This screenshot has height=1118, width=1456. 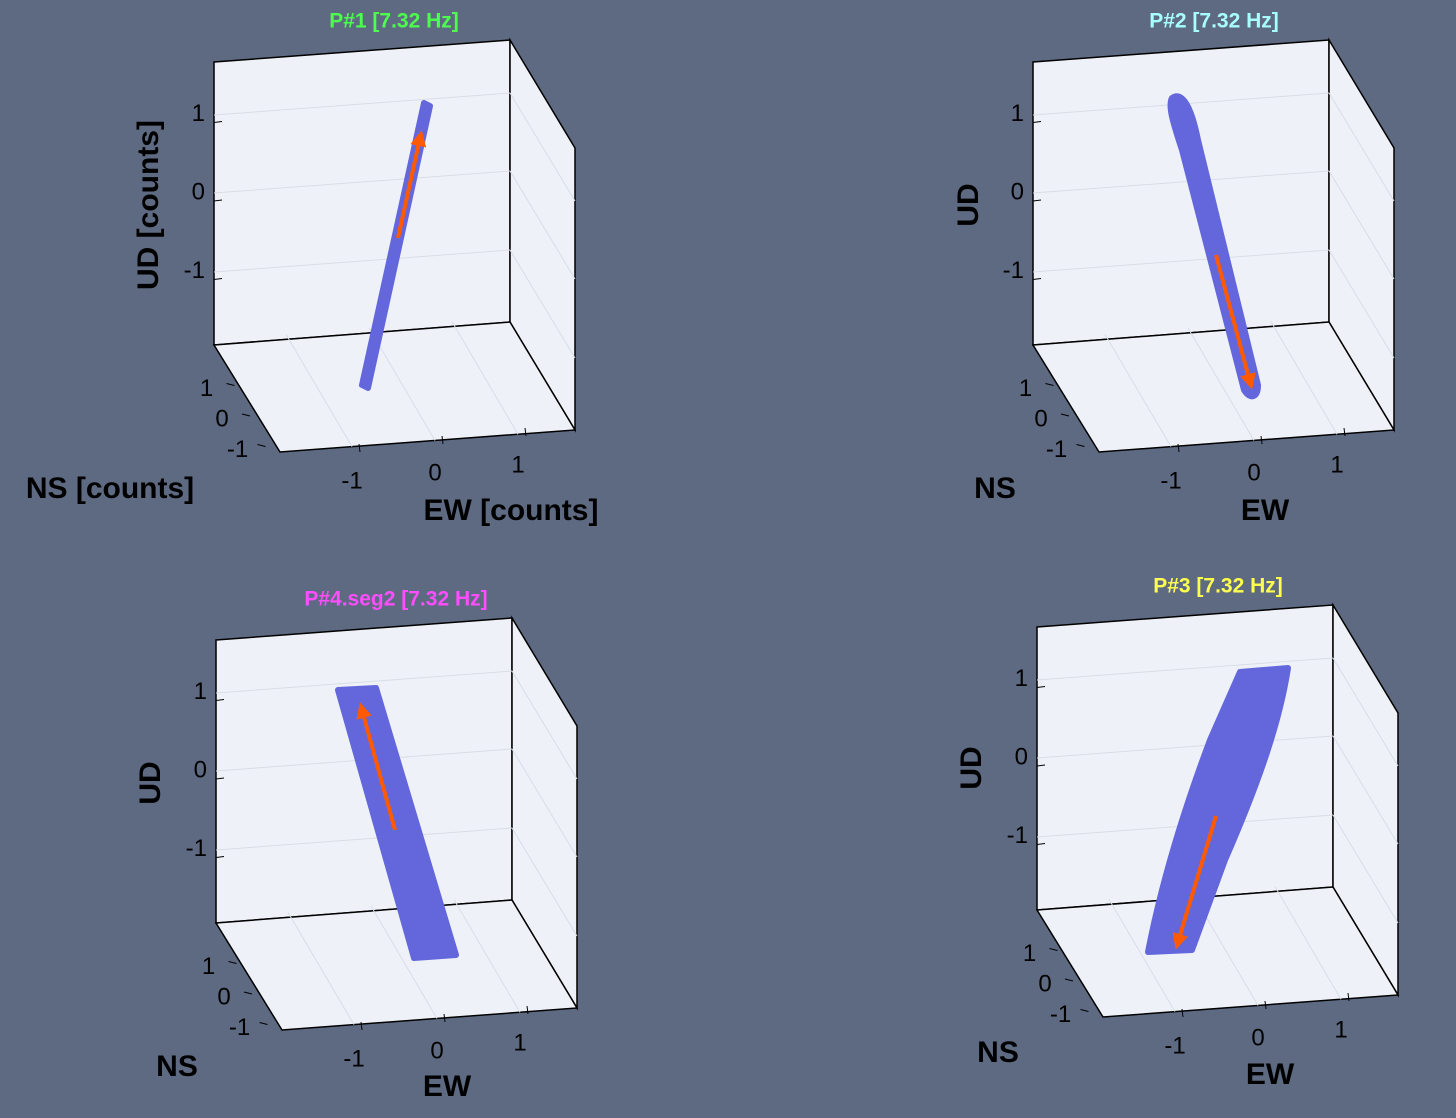 I want to click on panel-title: P#1 [7.32 Hz], so click(x=394, y=21).